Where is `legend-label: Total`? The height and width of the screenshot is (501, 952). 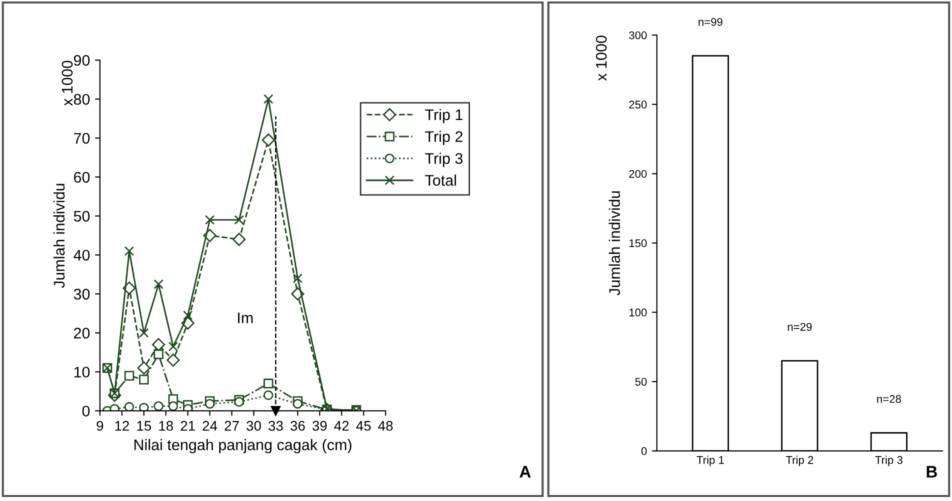
legend-label: Total is located at coordinates (440, 180).